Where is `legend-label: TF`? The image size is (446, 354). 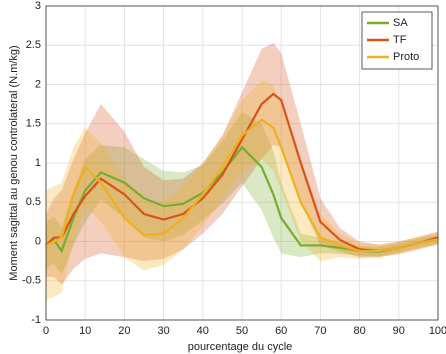
legend-label: TF is located at coordinates (400, 40).